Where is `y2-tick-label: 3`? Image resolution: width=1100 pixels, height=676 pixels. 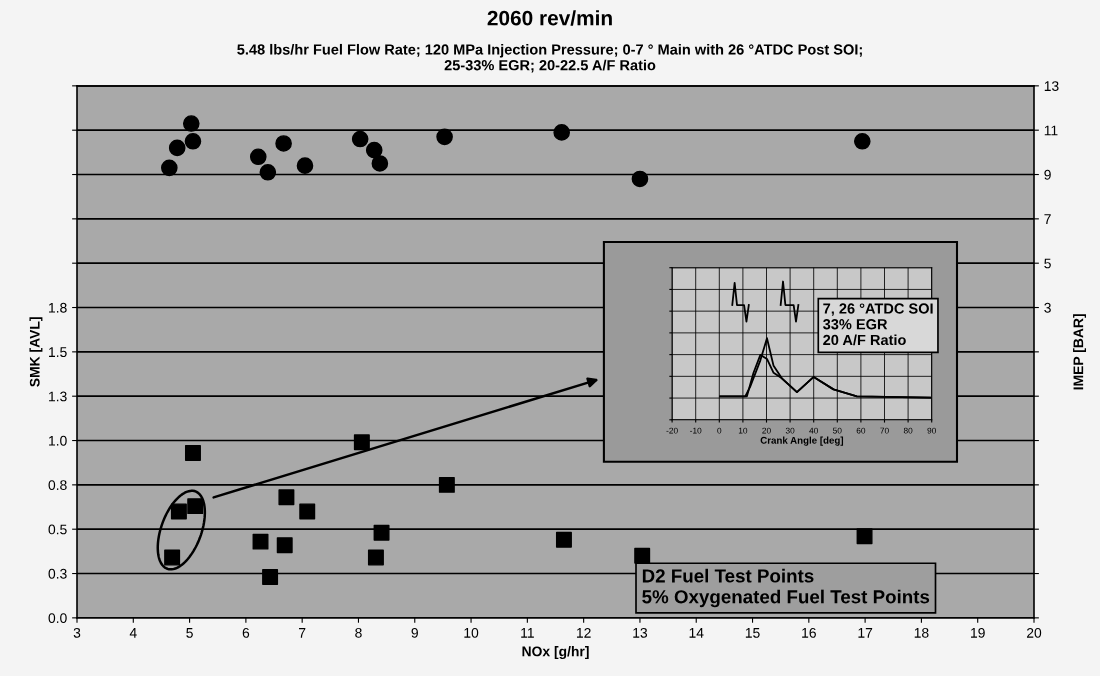 y2-tick-label: 3 is located at coordinates (1047, 307).